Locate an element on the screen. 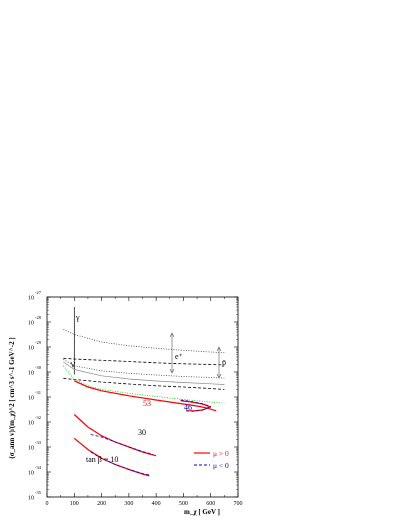 This screenshot has height=527, width=407. y-tick-label-exponent: -30 is located at coordinates (38, 367).